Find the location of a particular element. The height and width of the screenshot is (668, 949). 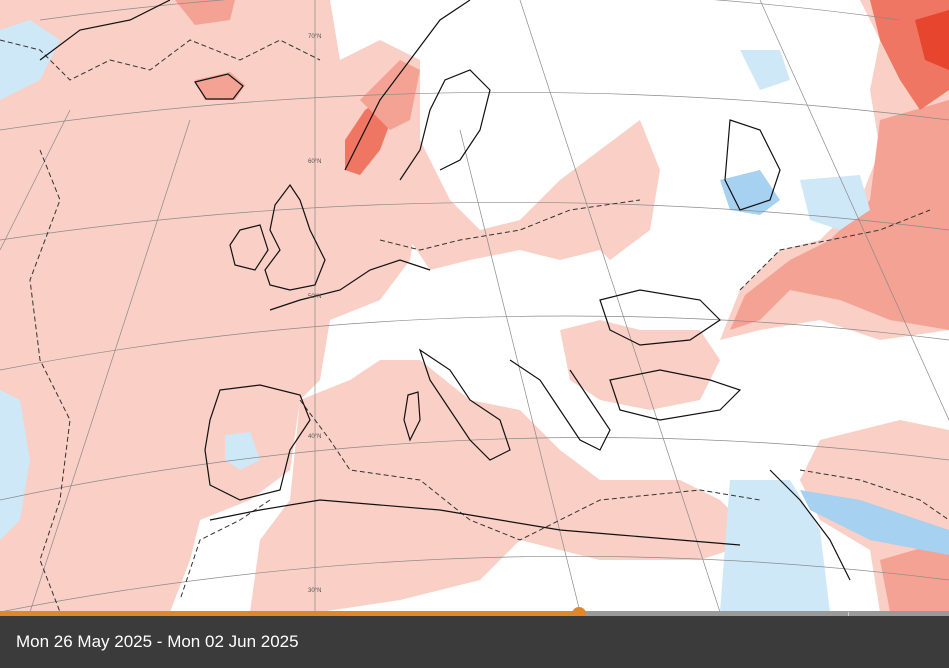

warm-anomaly-north-extreme is located at coordinates (932, 40).